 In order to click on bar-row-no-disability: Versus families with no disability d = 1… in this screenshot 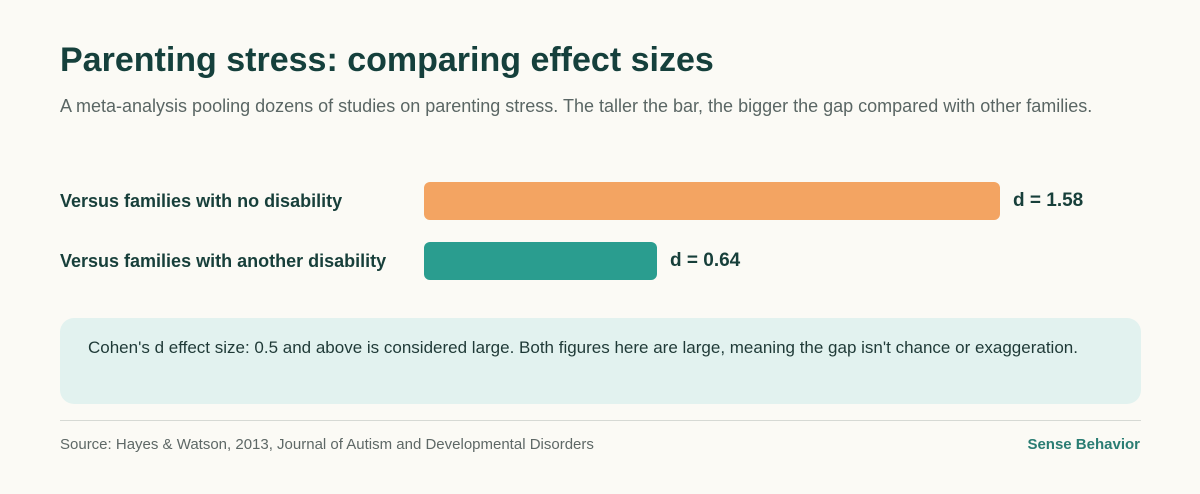, I will do `click(600, 201)`.